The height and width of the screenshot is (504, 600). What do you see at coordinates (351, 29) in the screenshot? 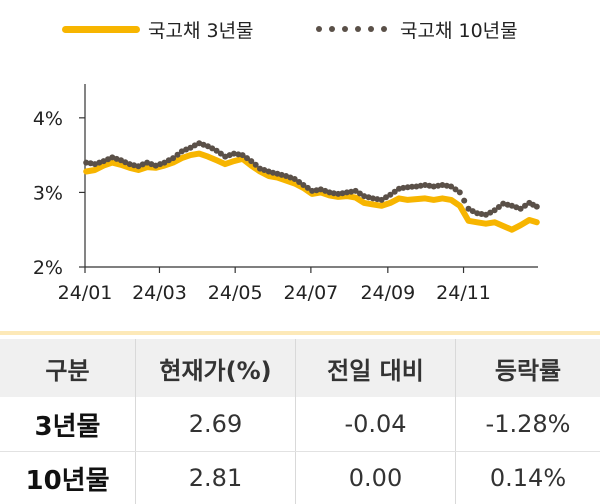
I see `legend-swatch-10y` at bounding box center [351, 29].